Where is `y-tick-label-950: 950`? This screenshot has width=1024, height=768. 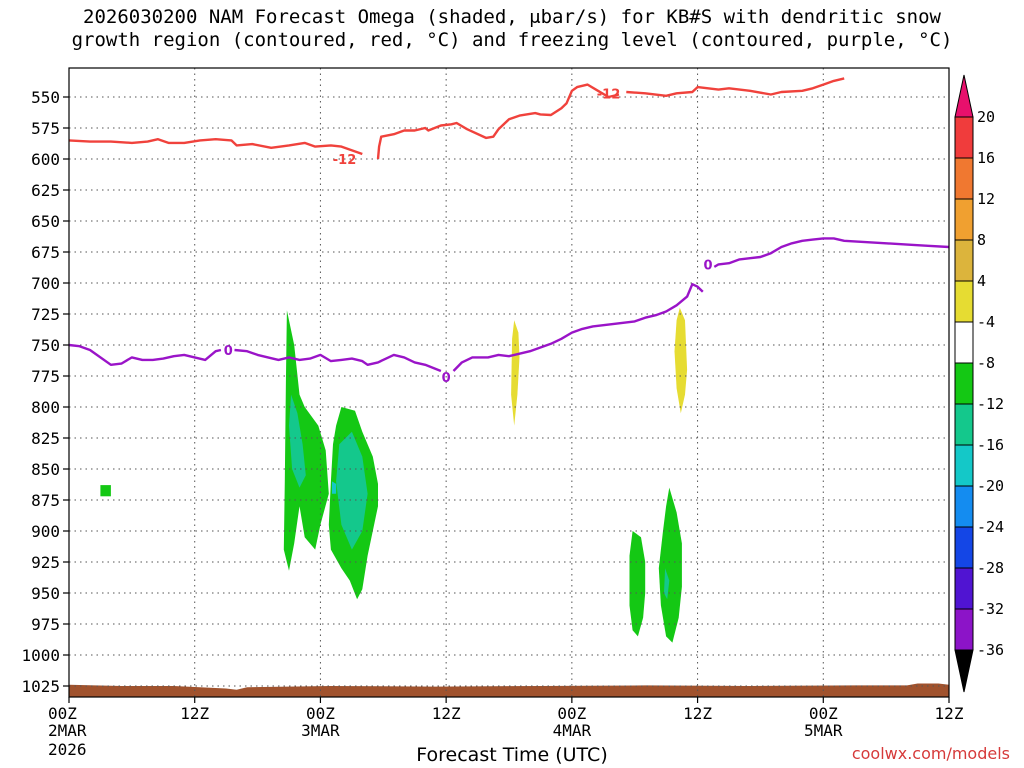
y-tick-label-950: 950 is located at coordinates (45, 593).